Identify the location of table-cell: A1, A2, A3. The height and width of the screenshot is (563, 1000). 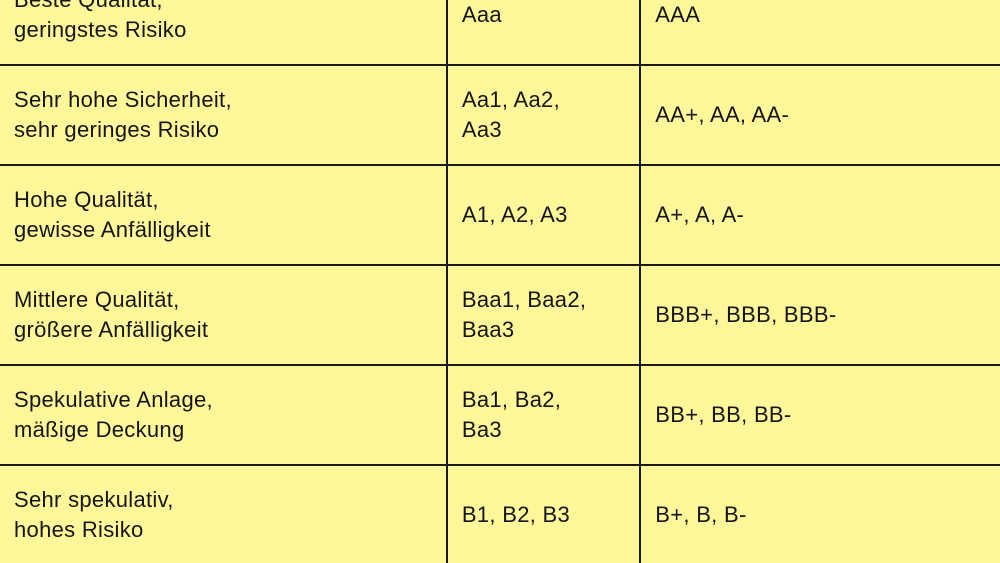
(543, 215).